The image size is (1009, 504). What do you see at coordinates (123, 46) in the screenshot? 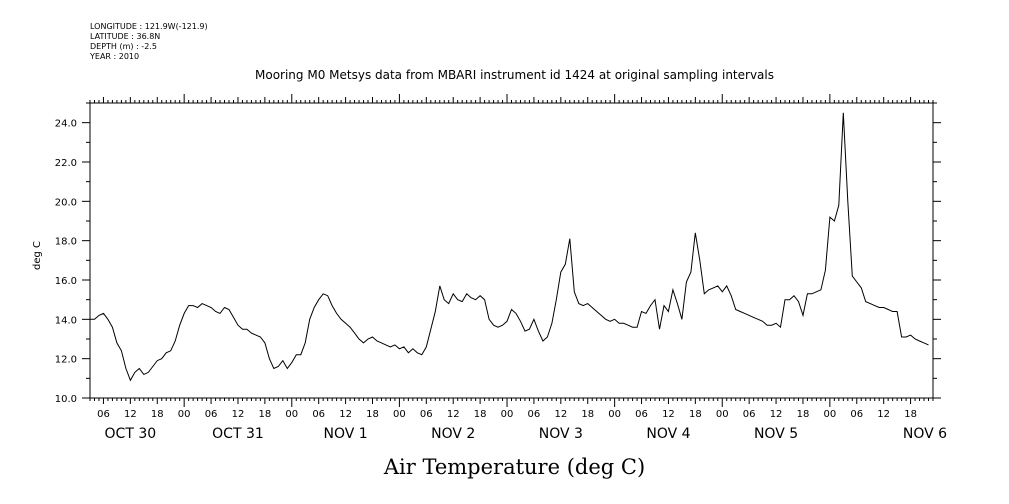
I see `depth-text: DEPTH (m) : -2.5` at bounding box center [123, 46].